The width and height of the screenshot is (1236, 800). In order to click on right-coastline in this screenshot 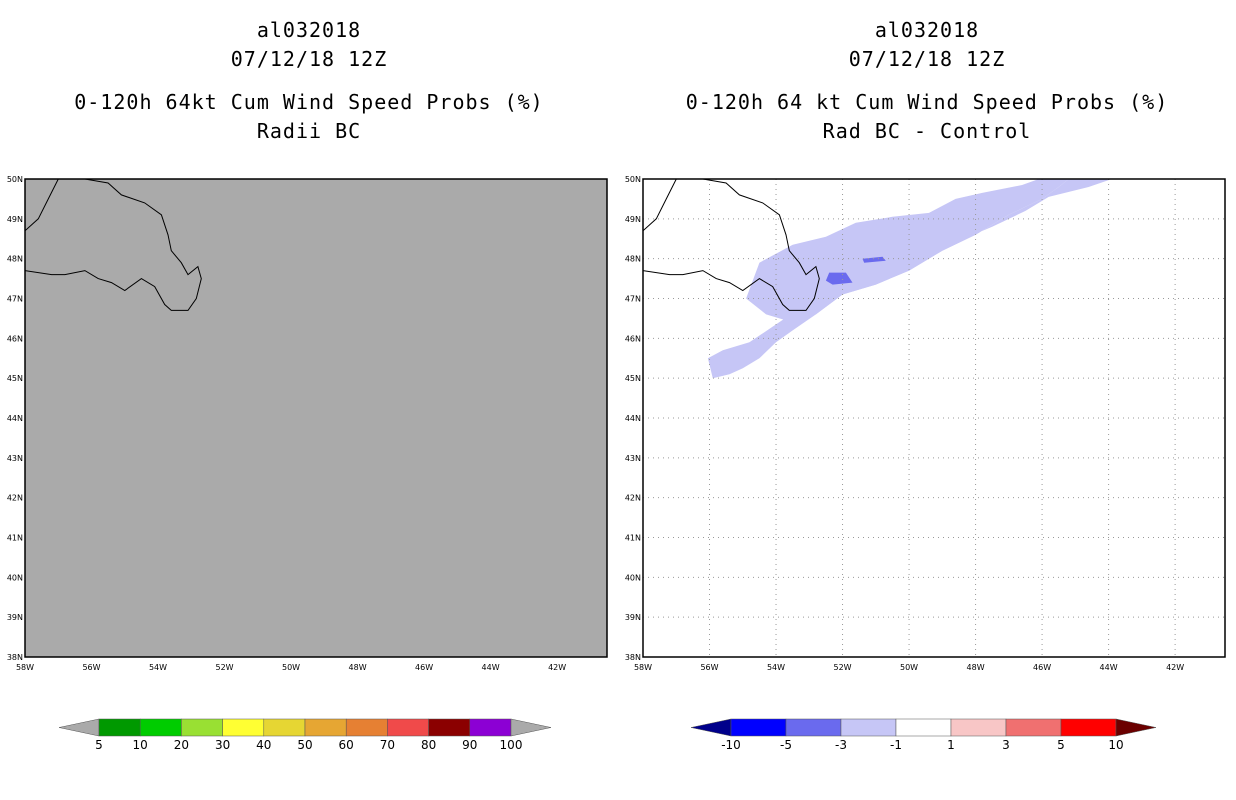, I will do `click(731, 245)`.